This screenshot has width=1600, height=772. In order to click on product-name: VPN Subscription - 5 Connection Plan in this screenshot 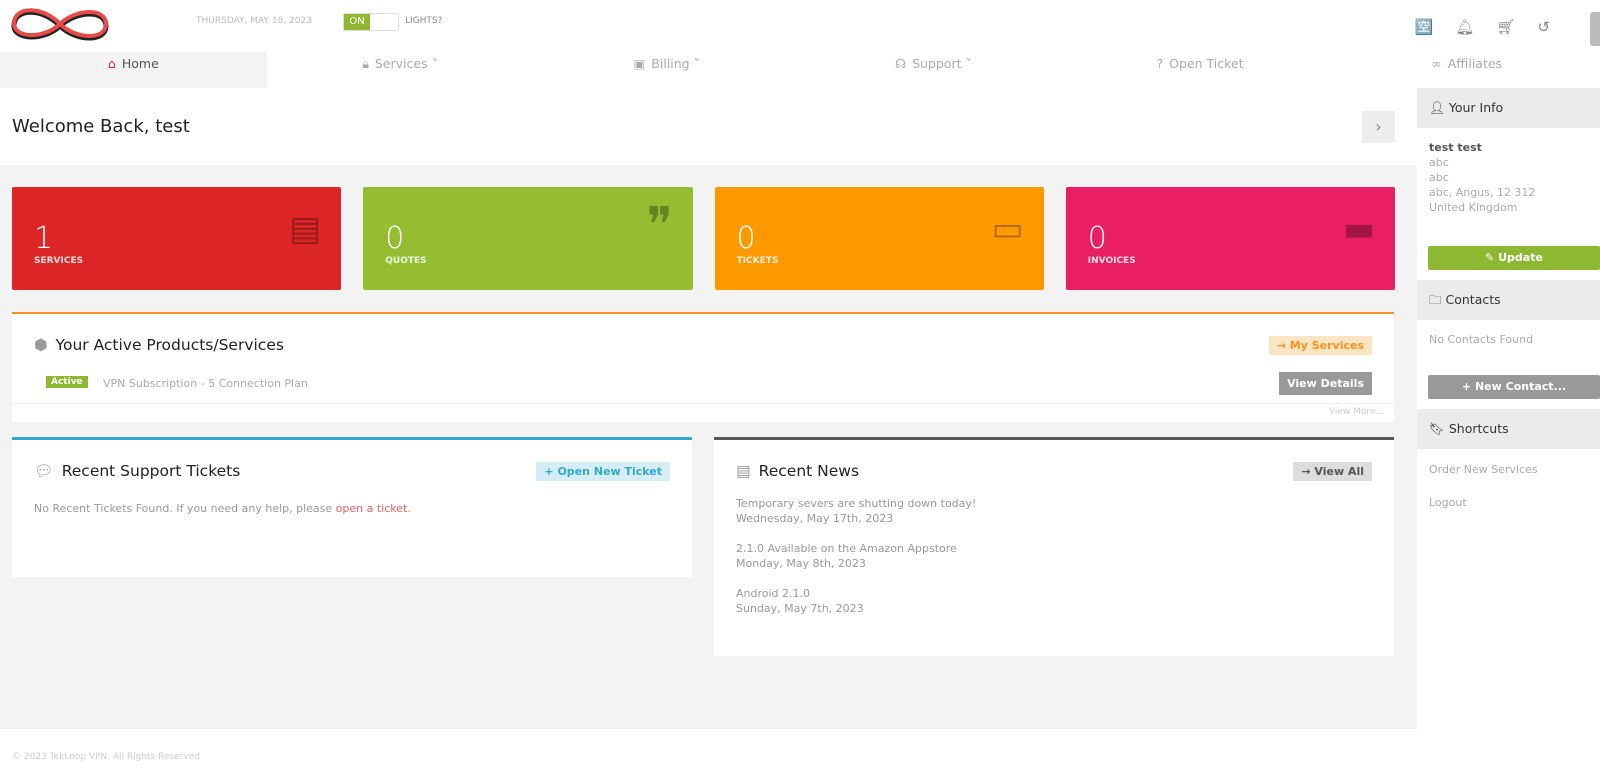, I will do `click(205, 383)`.